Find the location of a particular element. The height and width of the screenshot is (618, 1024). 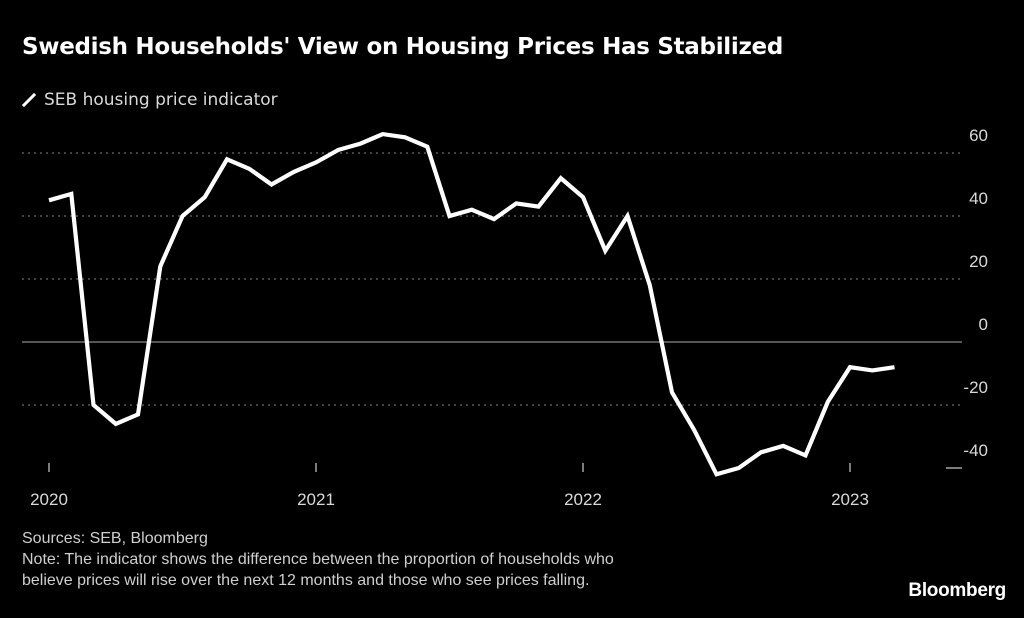

bloomberg-logo: Bloomberg is located at coordinates (957, 590).